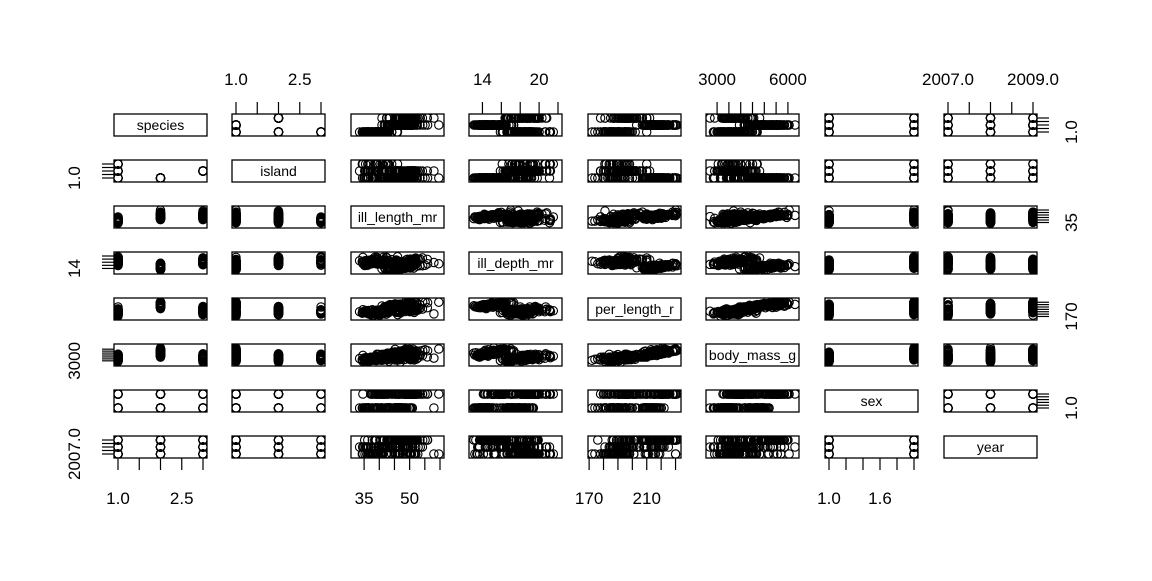  I want to click on panel-0-0: species, so click(160, 125).